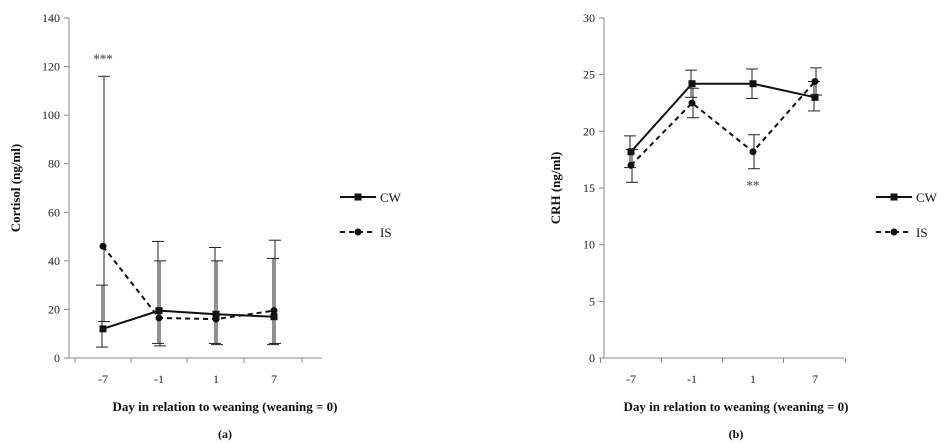 Image resolution: width=948 pixels, height=445 pixels. I want to click on y-tick-label: 60, so click(54, 212).